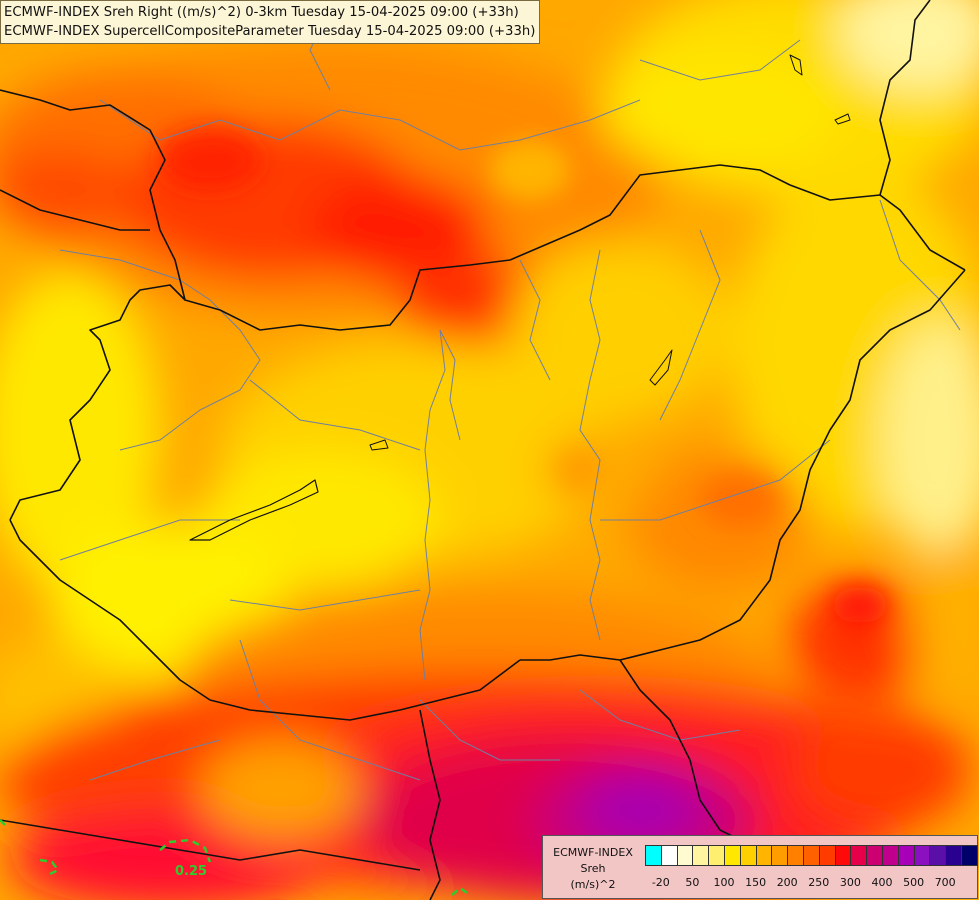 The image size is (979, 900). What do you see at coordinates (945, 882) in the screenshot?
I see `legend-tick: 700` at bounding box center [945, 882].